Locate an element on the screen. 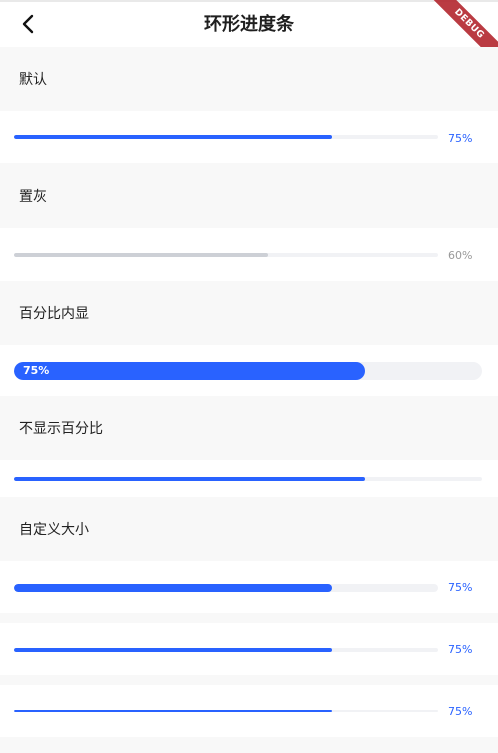  progress-bar-default is located at coordinates (226, 137).